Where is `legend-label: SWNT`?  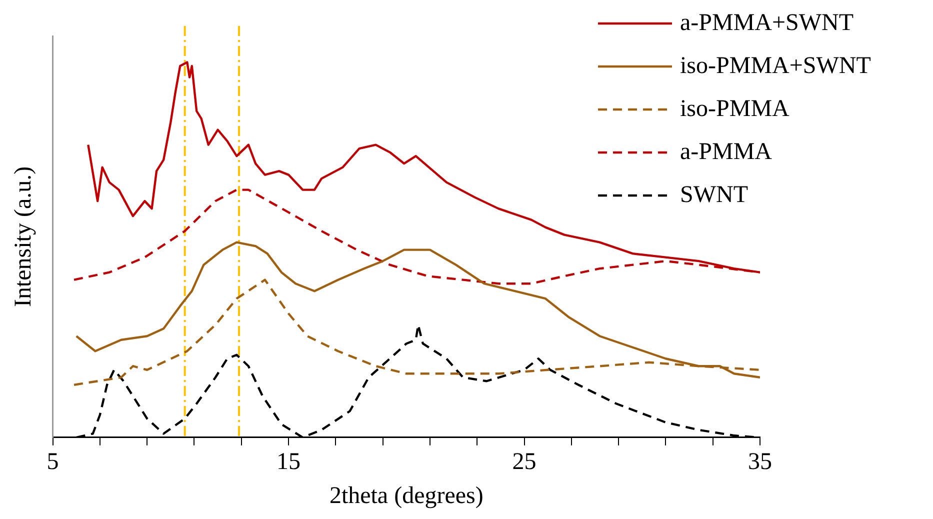 legend-label: SWNT is located at coordinates (714, 195).